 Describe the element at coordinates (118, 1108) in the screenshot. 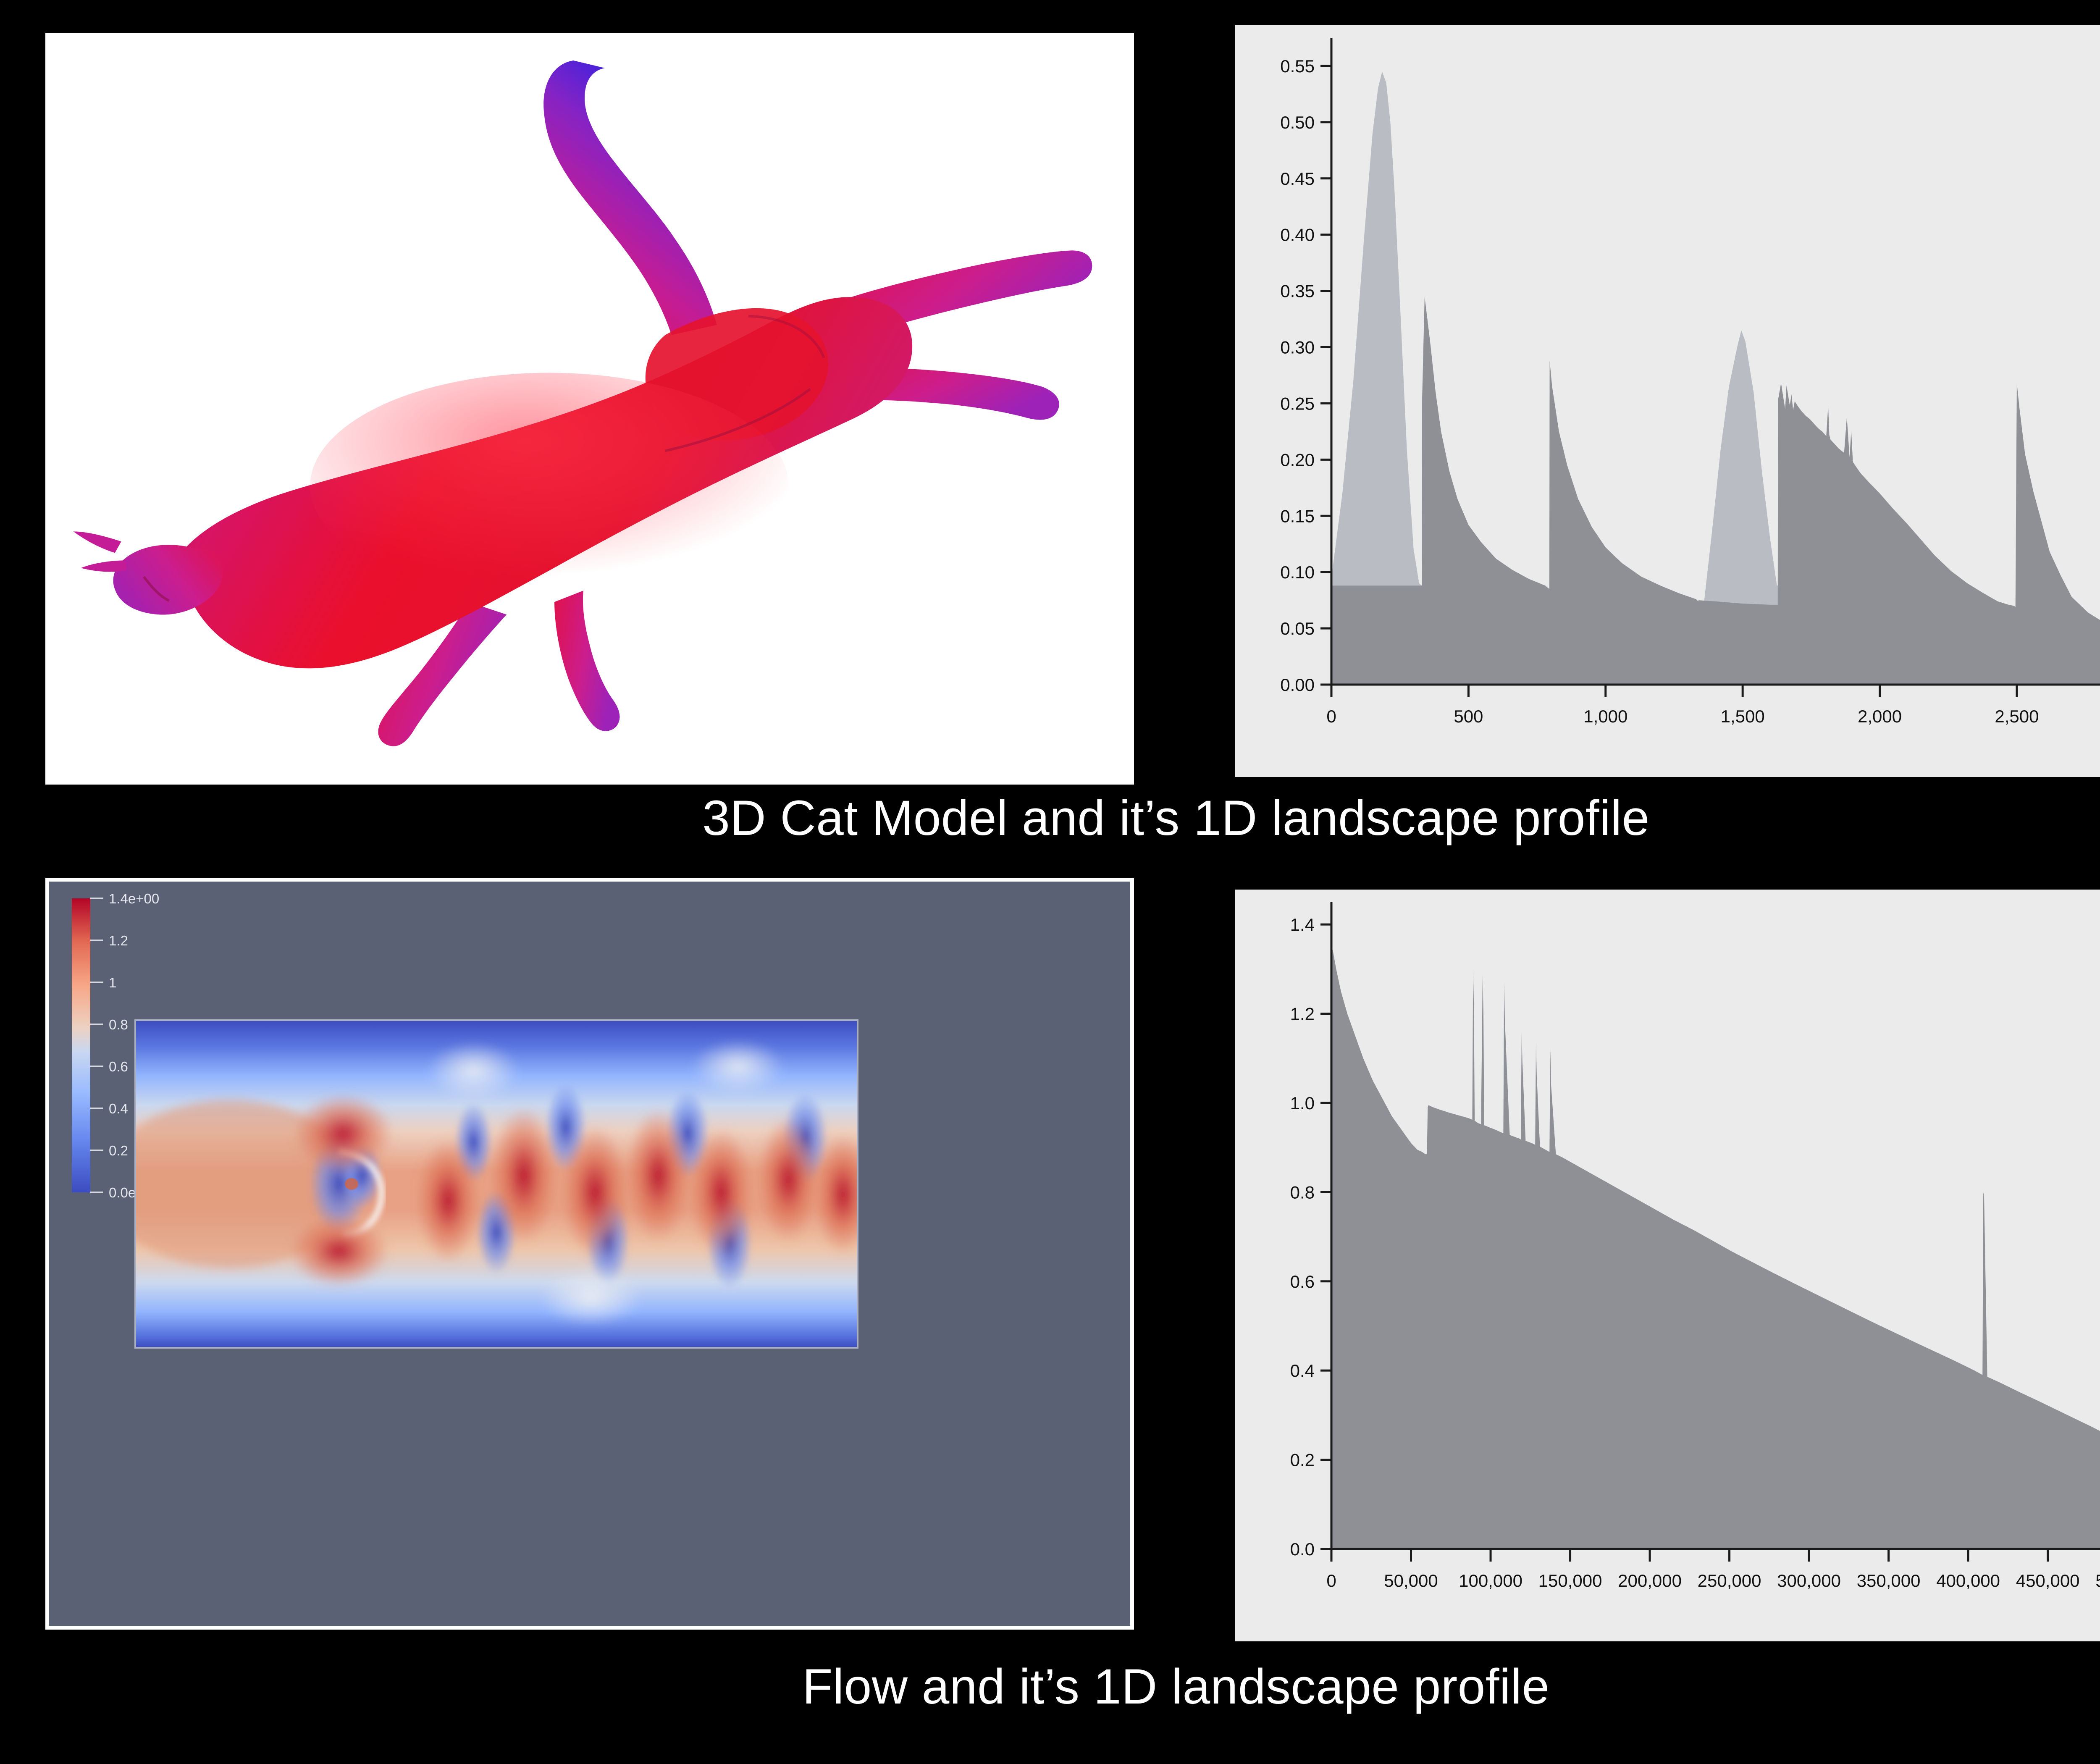

I see `colorbar-tick-label: 0.4` at that location.